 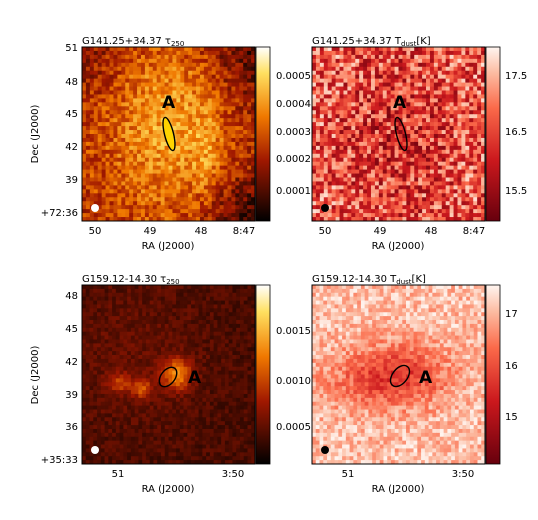 I want to click on cb-tick: 16.5, so click(x=516, y=132).